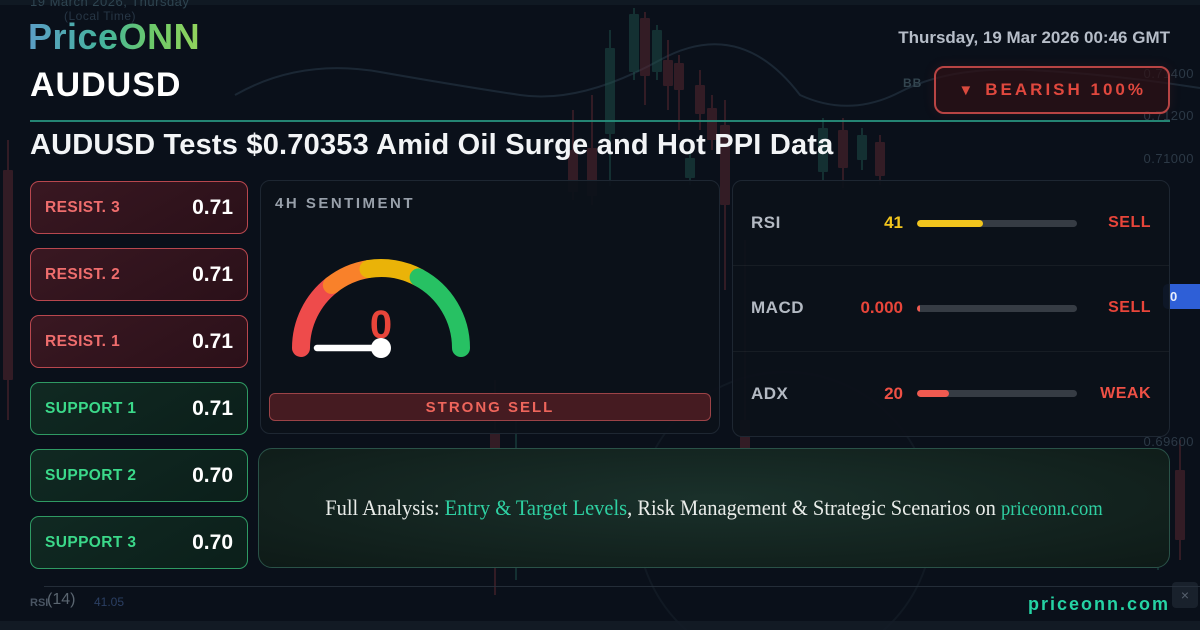  I want to click on level-label: RESIST. 1, so click(83, 341).